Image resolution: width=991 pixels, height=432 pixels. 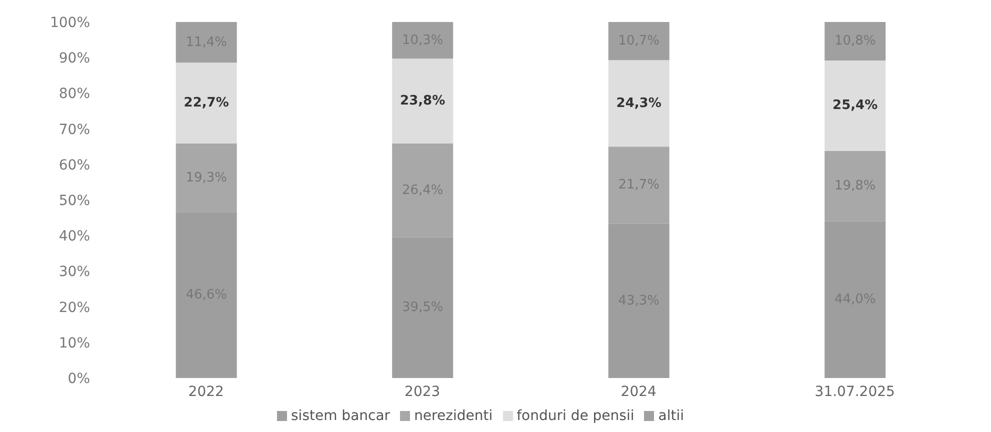 I want to click on y-tick-label: 80%, so click(x=74, y=94).